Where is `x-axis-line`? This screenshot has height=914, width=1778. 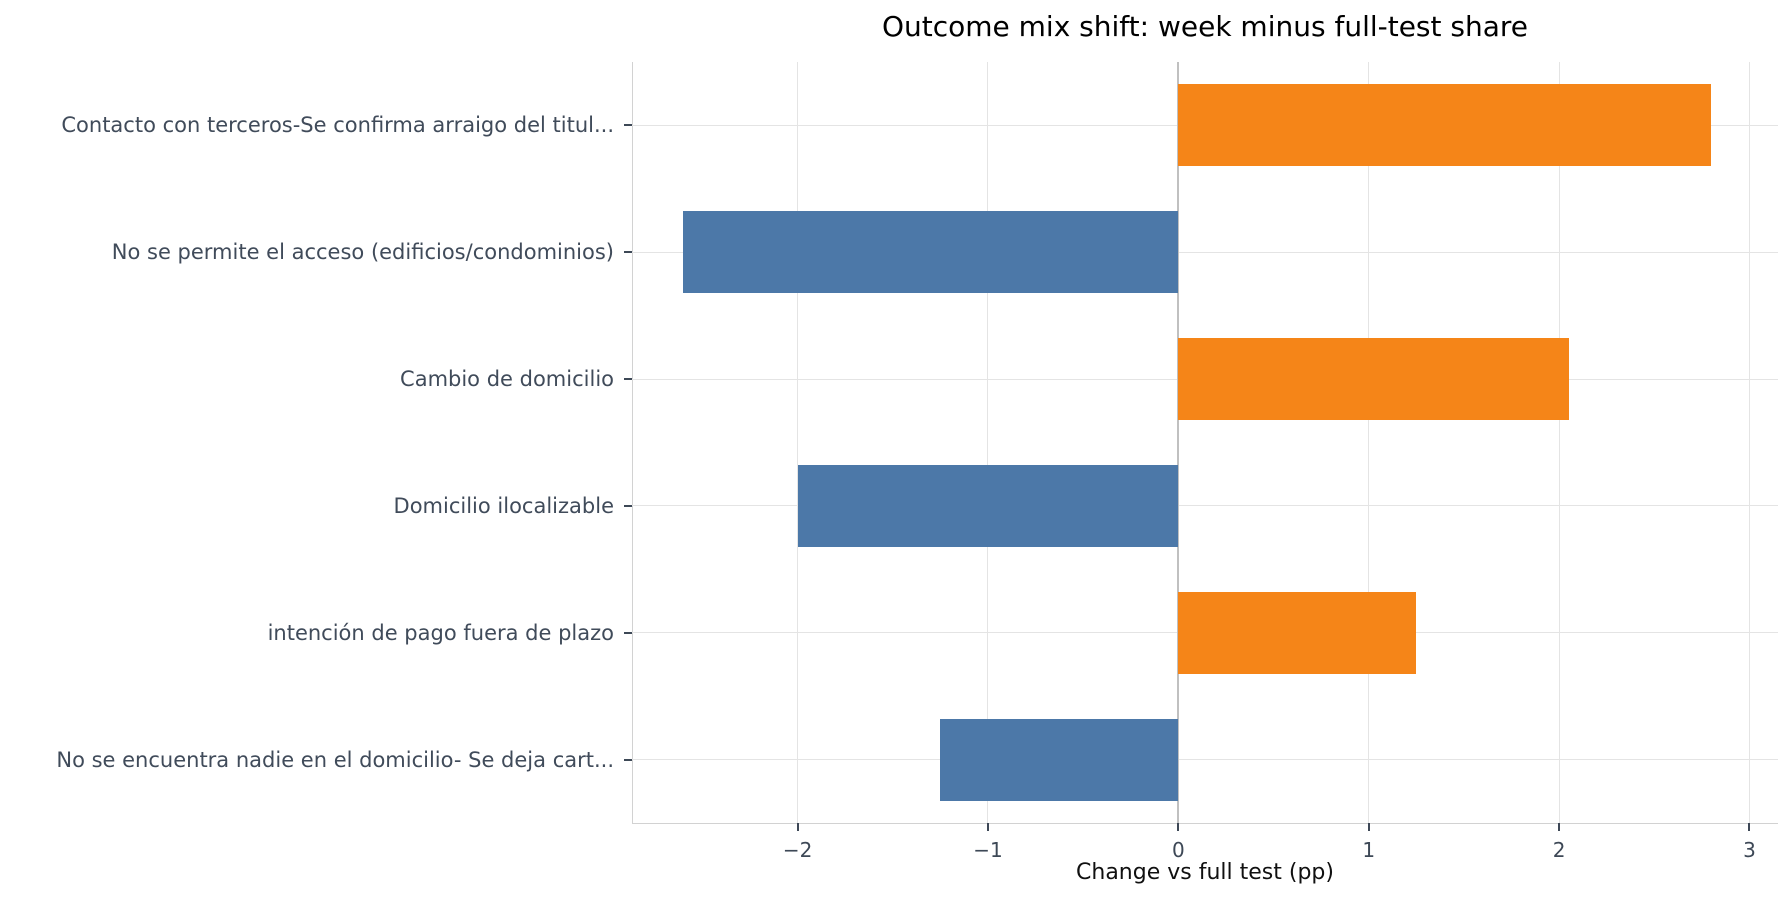
x-axis-line is located at coordinates (1205, 823).